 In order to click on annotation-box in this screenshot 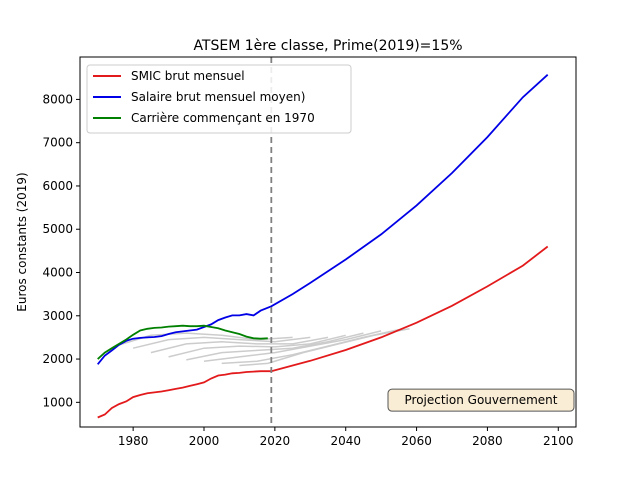, I will do `click(481, 400)`.